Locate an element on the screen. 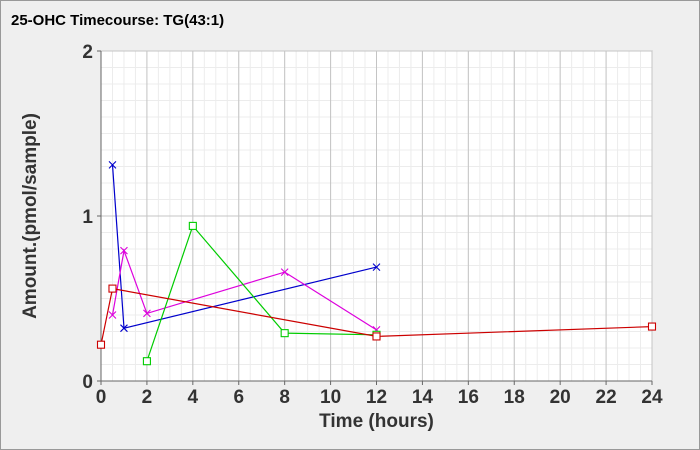 This screenshot has width=700, height=450. y-tick-label: 1 is located at coordinates (87, 217).